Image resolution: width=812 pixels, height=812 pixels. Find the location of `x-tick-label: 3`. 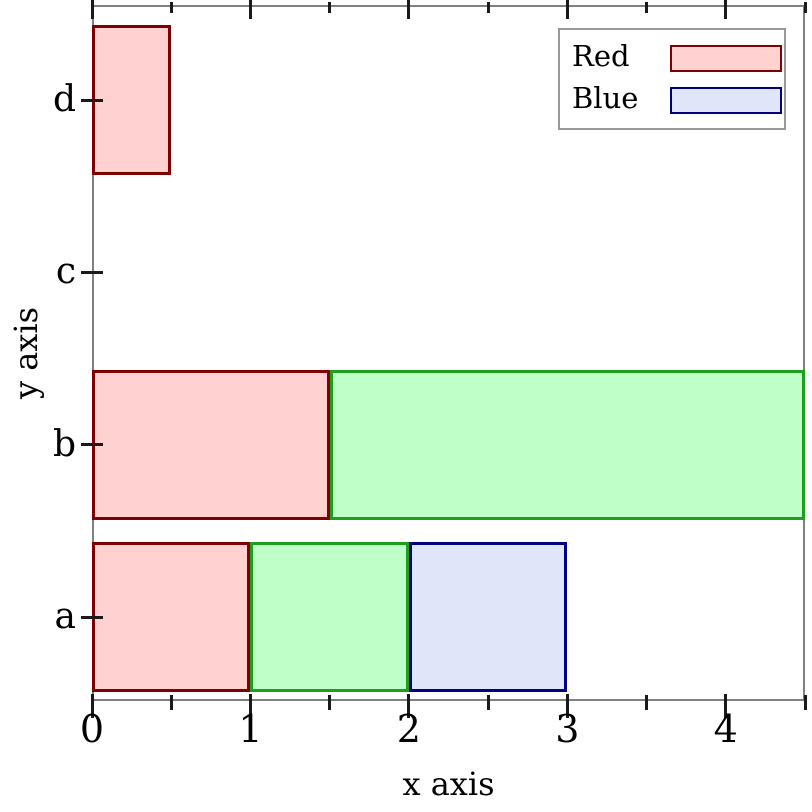

x-tick-label: 3 is located at coordinates (567, 729).